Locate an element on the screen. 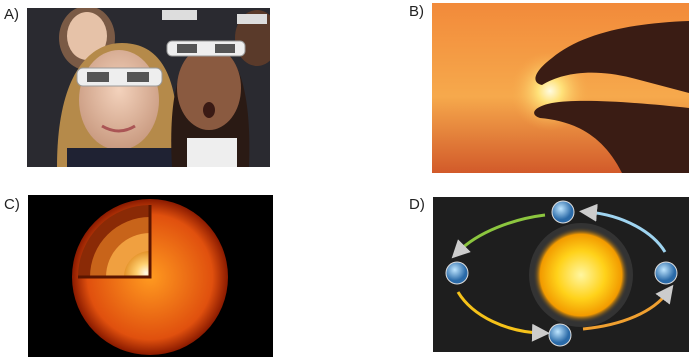 The width and height of the screenshot is (689, 358). option-label: C) is located at coordinates (12, 204).